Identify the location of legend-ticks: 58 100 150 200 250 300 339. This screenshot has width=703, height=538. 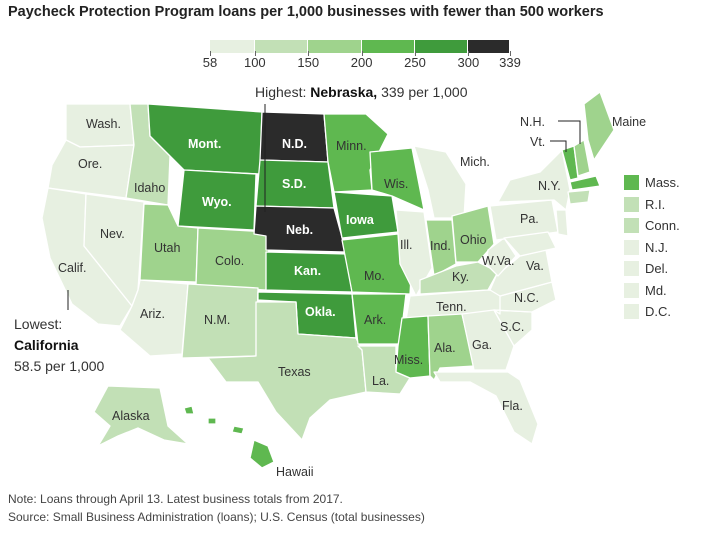
(362, 61).